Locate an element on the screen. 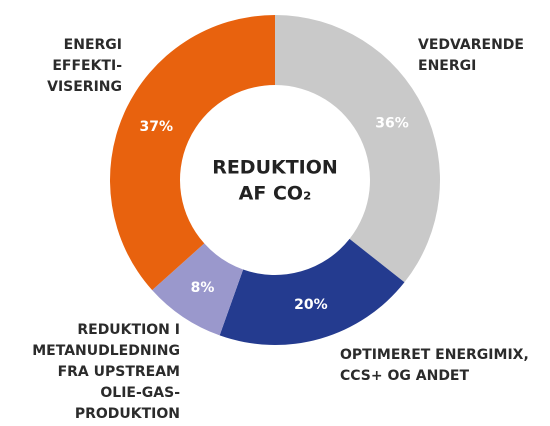 The height and width of the screenshot is (426, 550). category-label: OPTIMERET ENERGIMIX, is located at coordinates (434, 355).